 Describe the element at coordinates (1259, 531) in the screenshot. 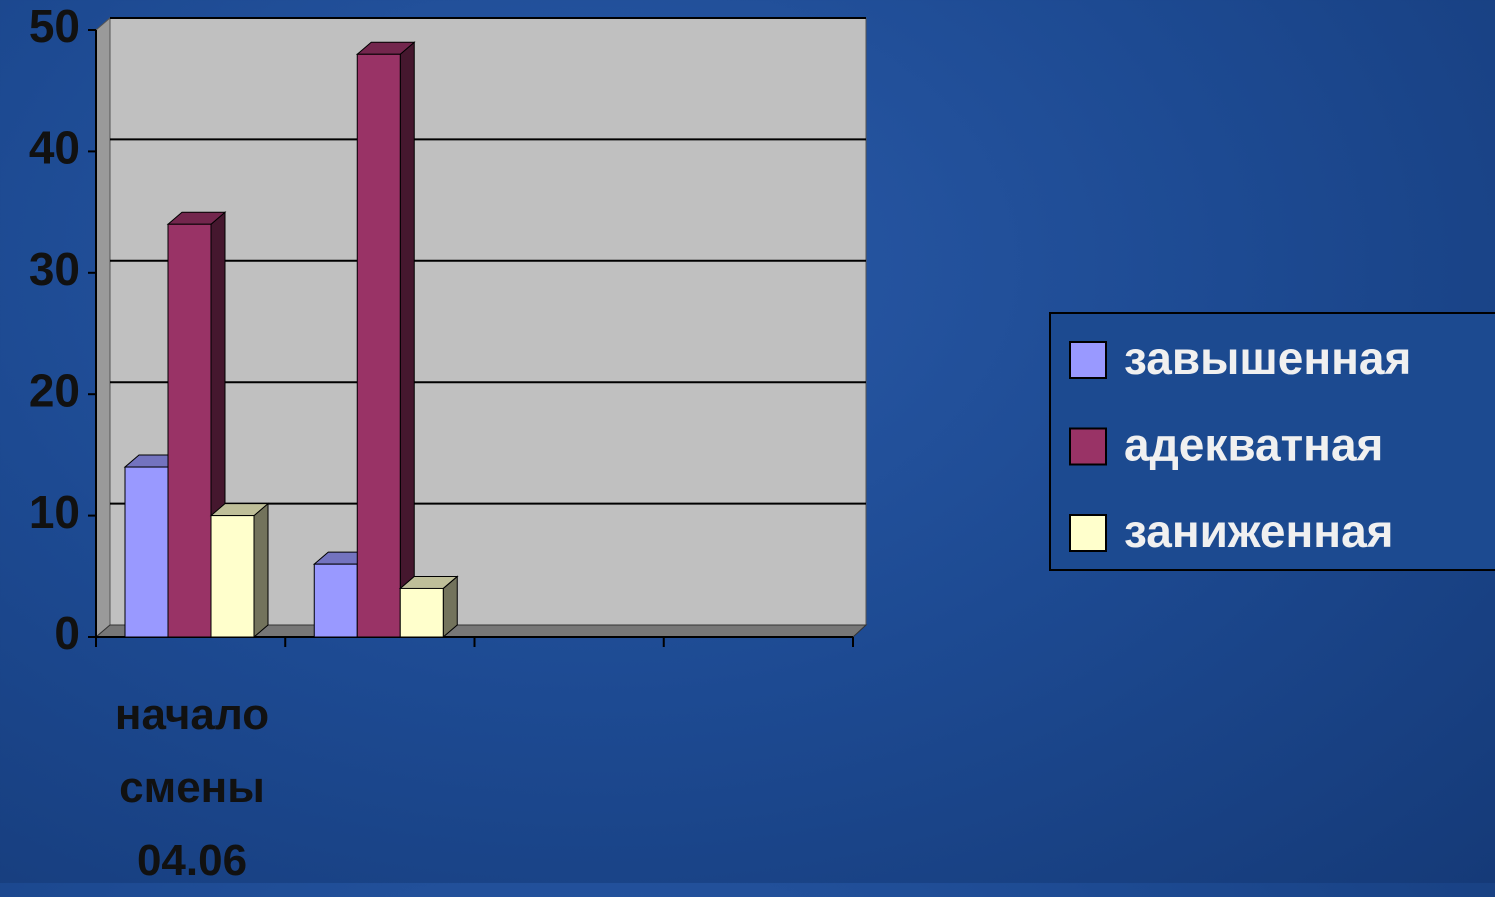

I see `legend-label: заниженная` at that location.